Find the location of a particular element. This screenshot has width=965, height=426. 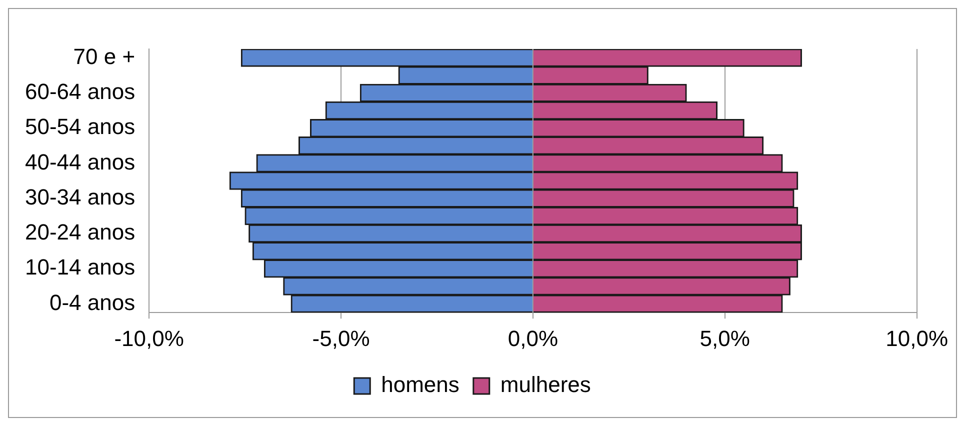

y-tick-label: 10-14 anos is located at coordinates (80, 267).